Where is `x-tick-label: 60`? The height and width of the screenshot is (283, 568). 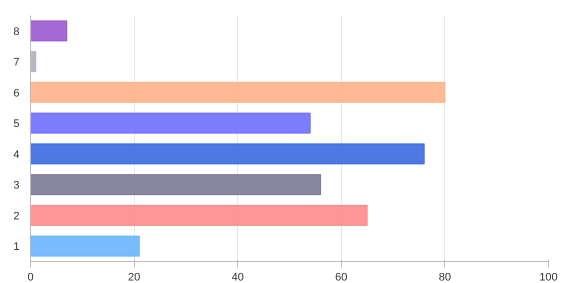
x-tick-label: 60 is located at coordinates (341, 277).